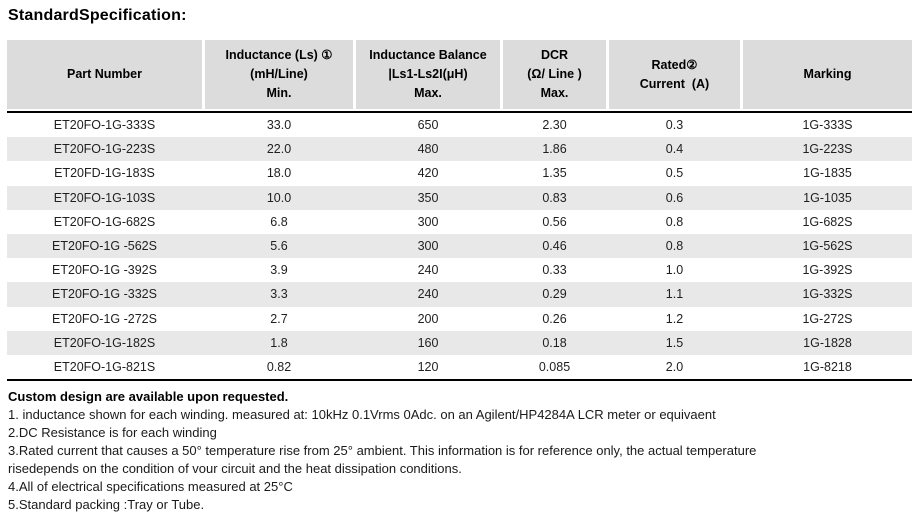 The image size is (922, 523). I want to click on table-row: ET20FO-1G -562S 5.6 300 0.46 0.8 1G-562S, so click(459, 246).